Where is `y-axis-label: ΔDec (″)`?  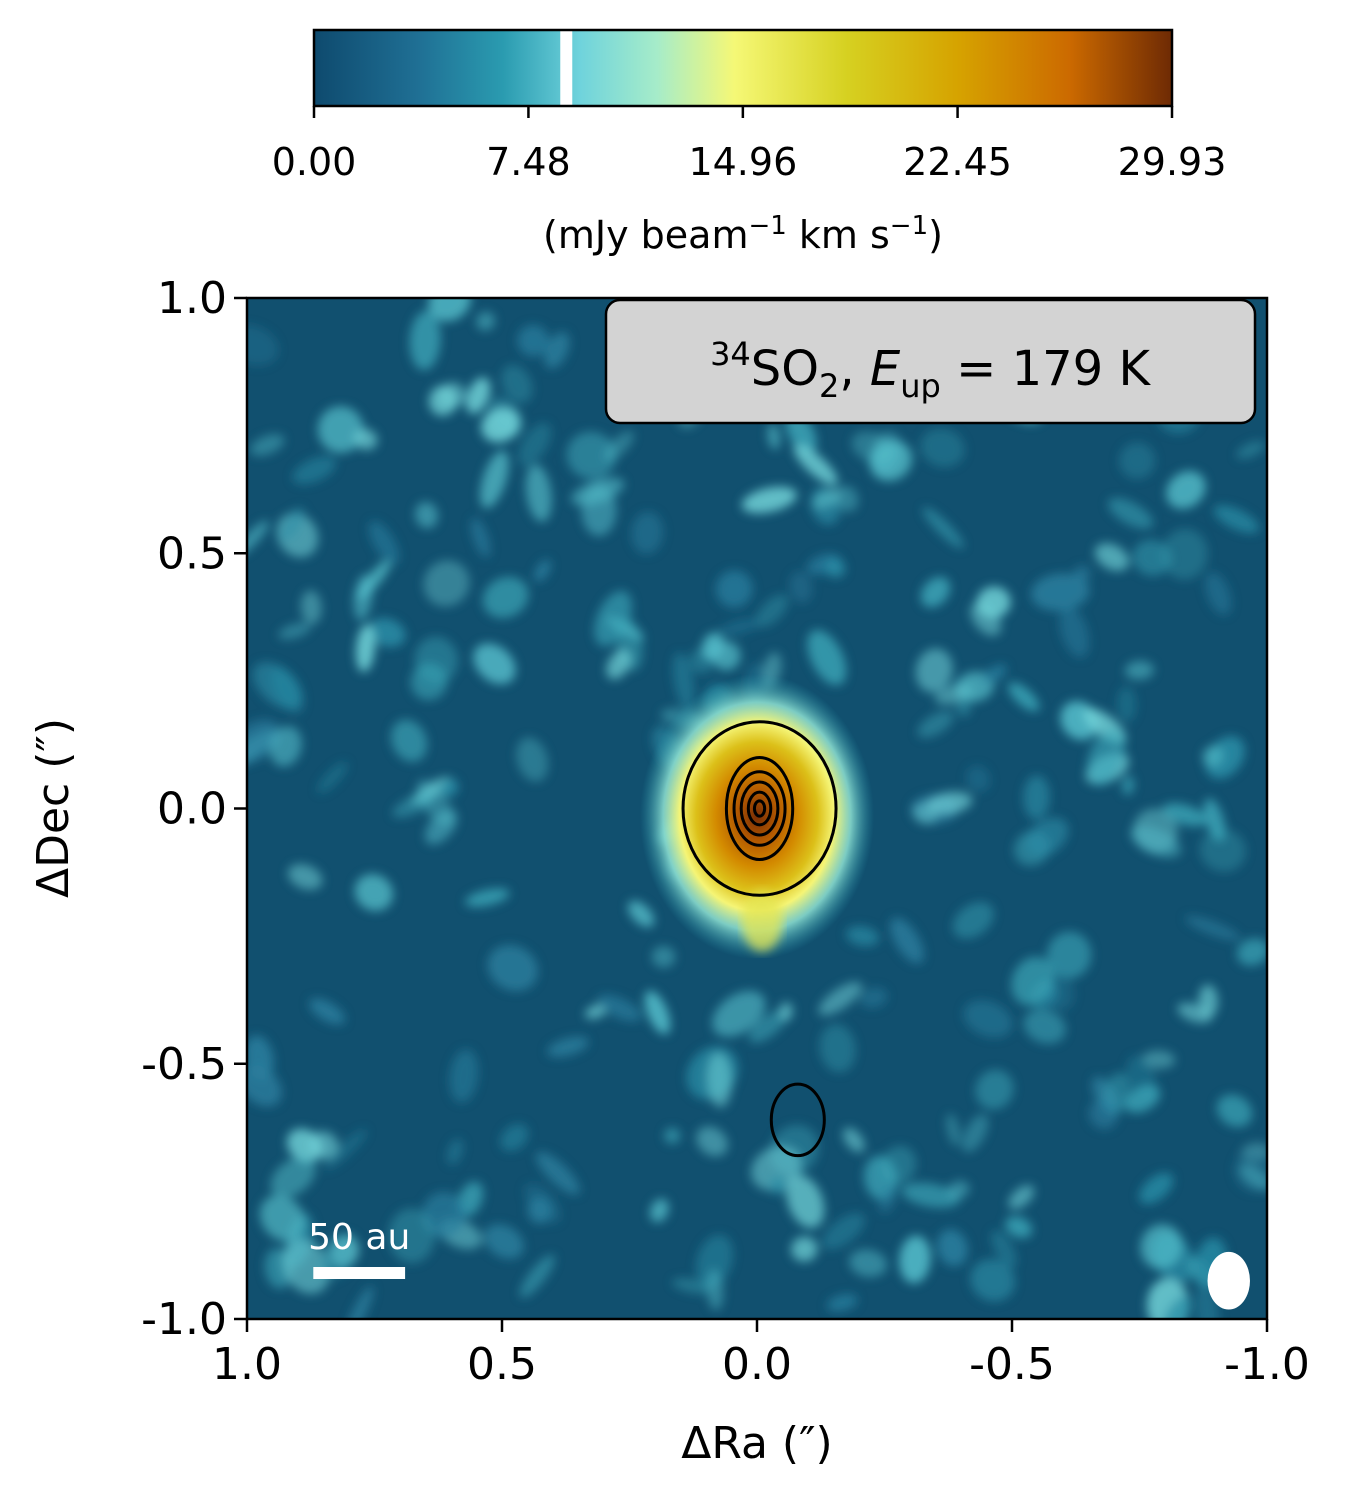 y-axis-label: ΔDec (″) is located at coordinates (53, 808).